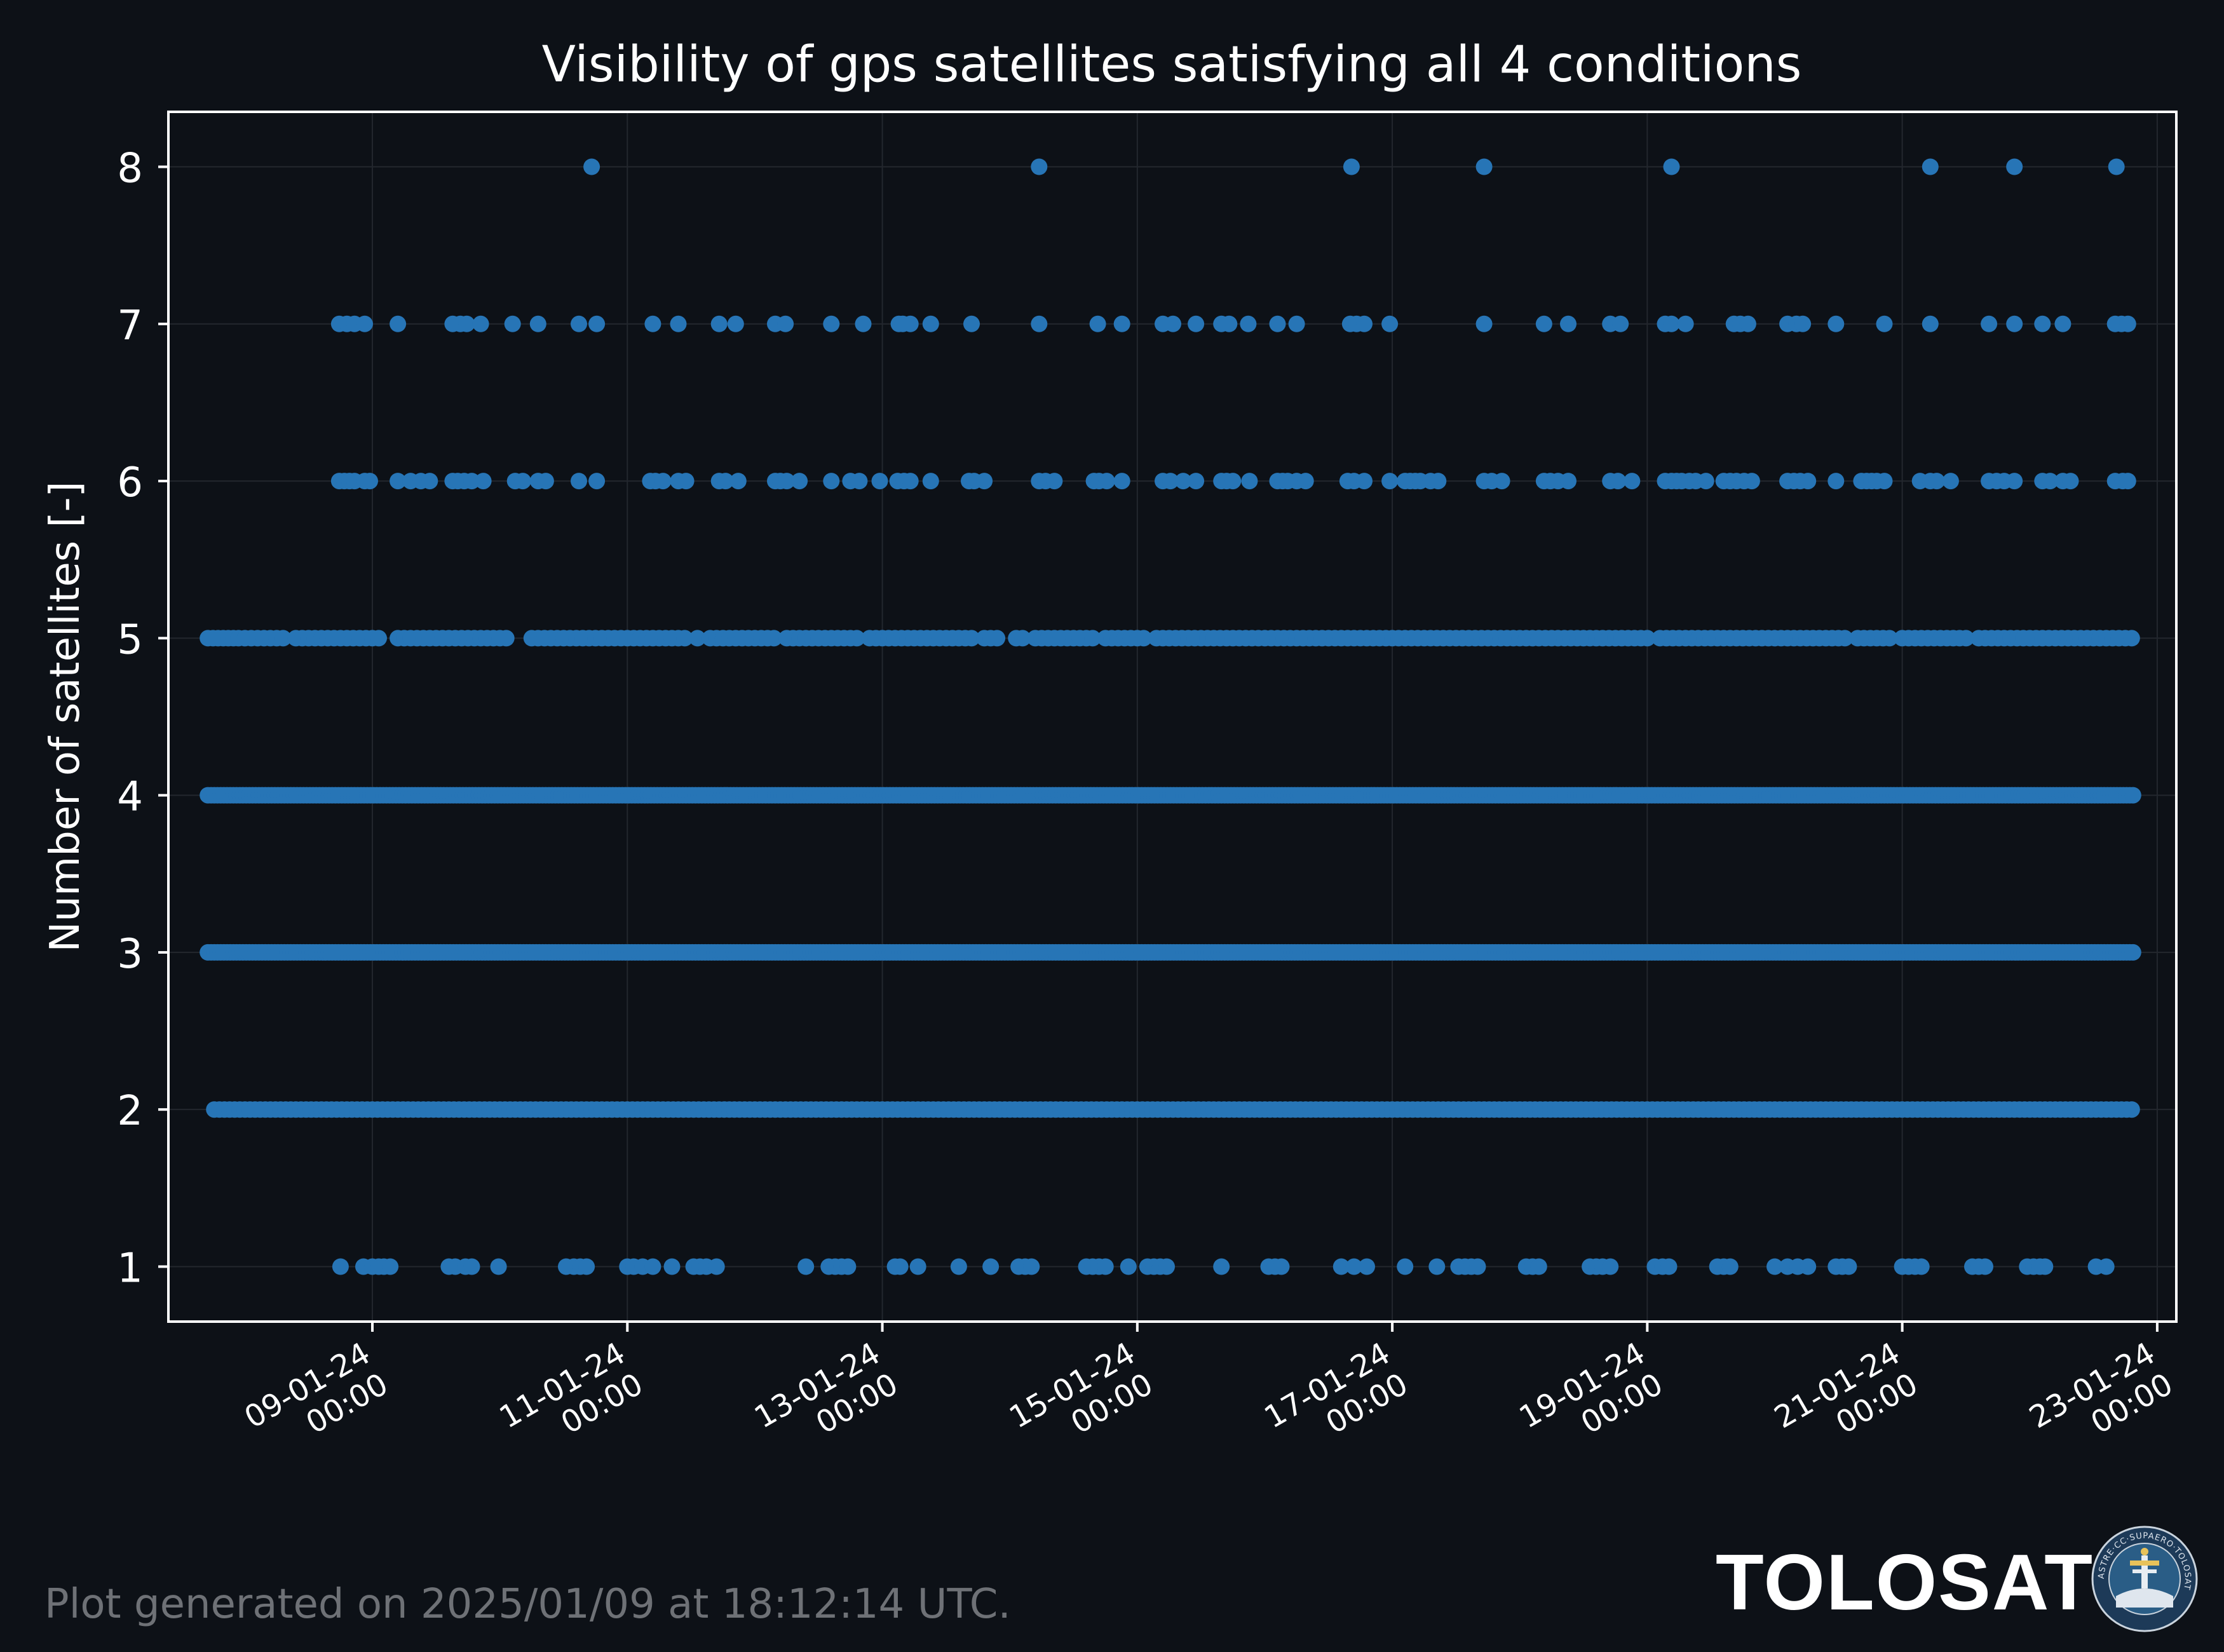 This screenshot has width=2224, height=1652. Describe the element at coordinates (130, 325) in the screenshot. I see `y-tick-label: 7` at that location.